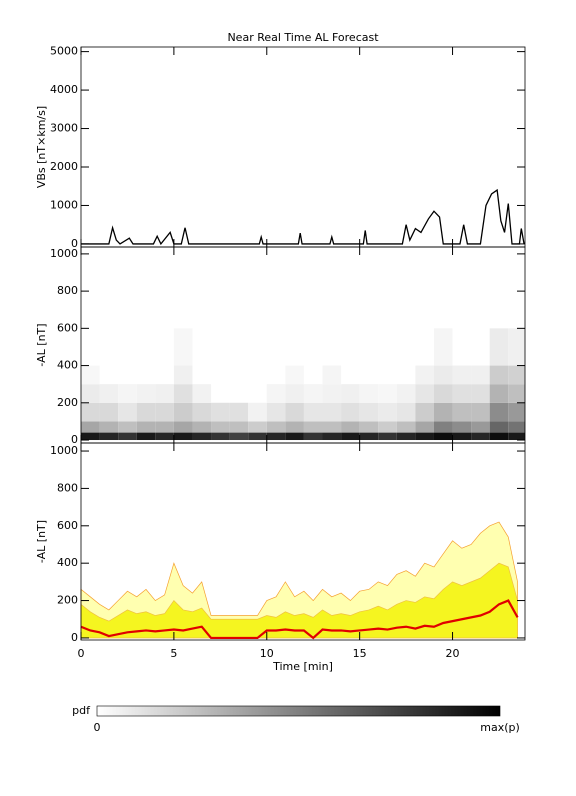 This screenshot has height=796, width=576. Describe the element at coordinates (453, 653) in the screenshot. I see `x-tick-label: 20` at that location.